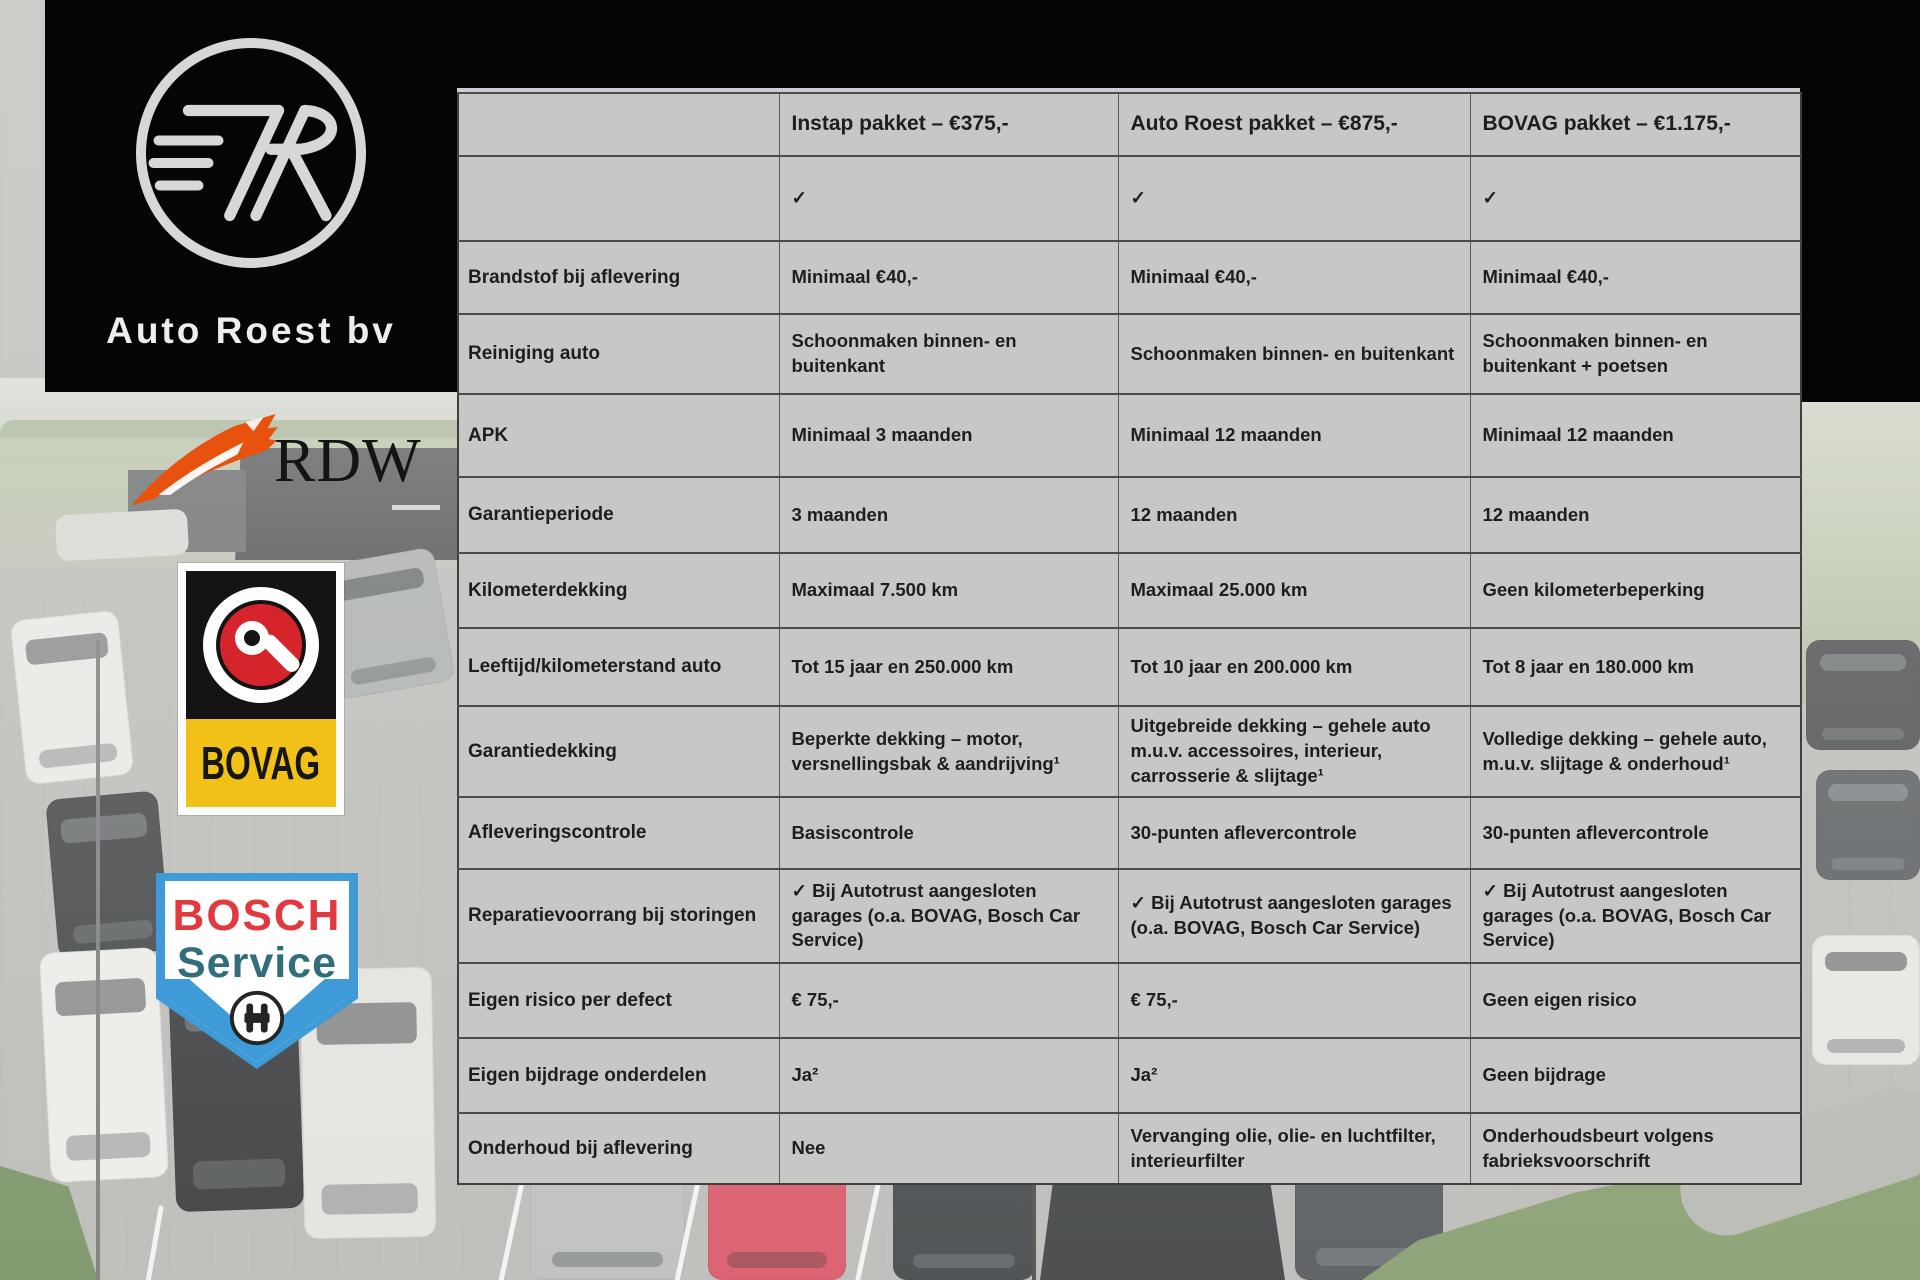 This screenshot has height=1280, width=1920. I want to click on row-label: Garantieperiode, so click(618, 514).